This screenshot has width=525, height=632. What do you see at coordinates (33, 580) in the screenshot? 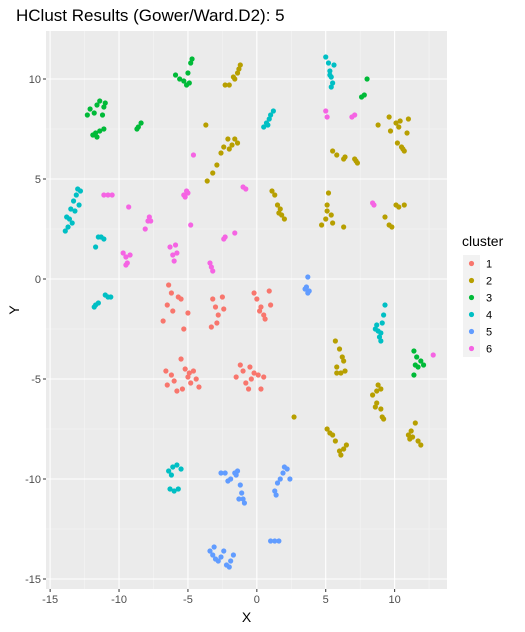
I see `y-tick-label: -15` at bounding box center [33, 580].